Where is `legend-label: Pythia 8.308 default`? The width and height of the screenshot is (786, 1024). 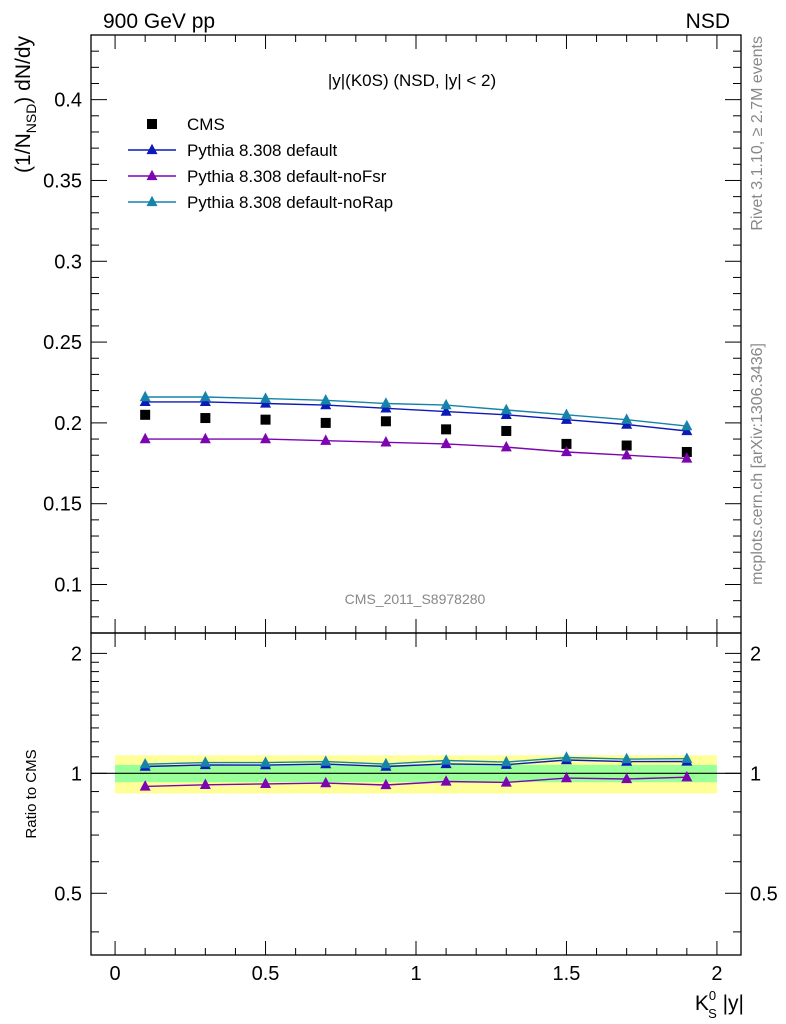 legend-label: Pythia 8.308 default is located at coordinates (262, 150).